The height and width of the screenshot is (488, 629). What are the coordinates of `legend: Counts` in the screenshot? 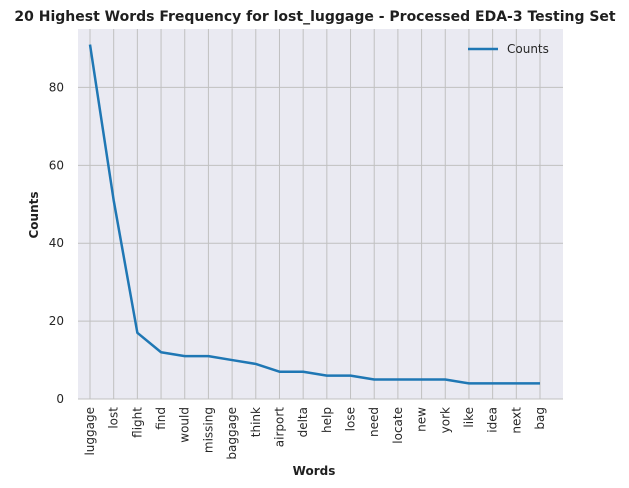 It's located at (508, 49).